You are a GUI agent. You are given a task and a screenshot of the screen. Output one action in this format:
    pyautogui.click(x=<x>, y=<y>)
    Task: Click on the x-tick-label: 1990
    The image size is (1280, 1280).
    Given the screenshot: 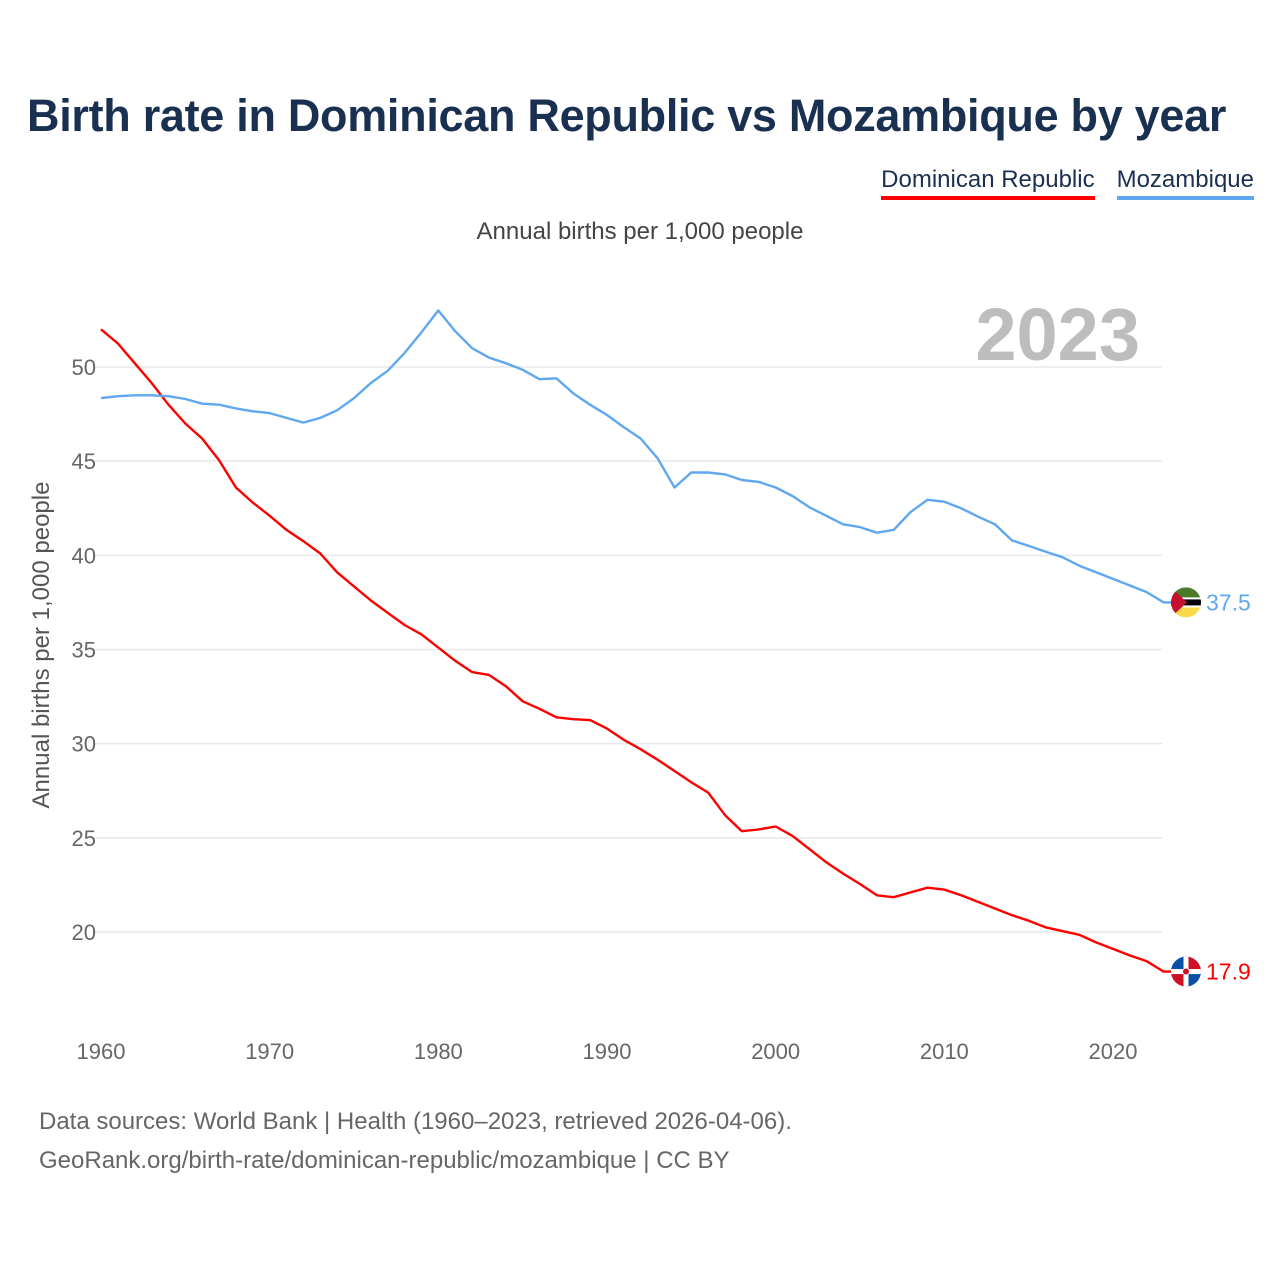 What is the action you would take?
    pyautogui.click(x=607, y=1051)
    